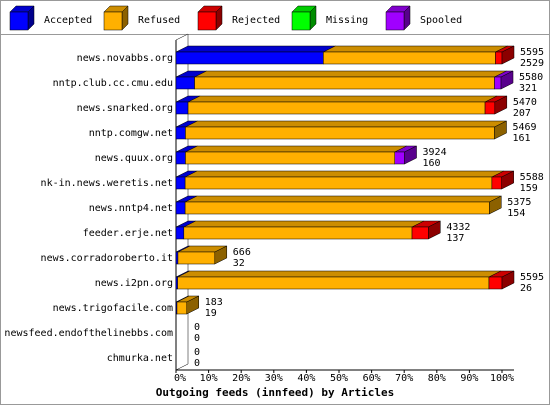 Image resolution: width=550 pixels, height=405 pixels. Describe the element at coordinates (242, 252) in the screenshot. I see `offered-label: 666` at that location.